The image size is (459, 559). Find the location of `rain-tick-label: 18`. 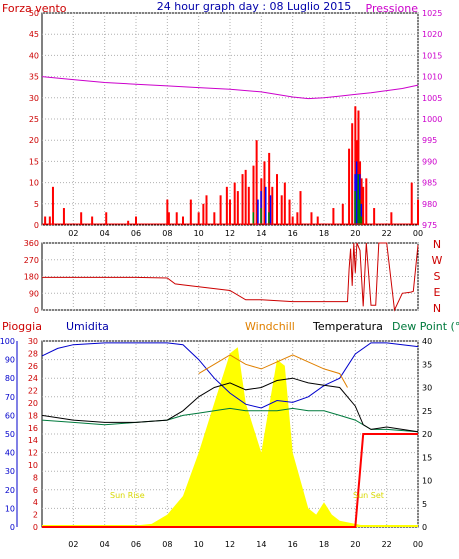

rain-tick-label: 18 is located at coordinates (33, 415).